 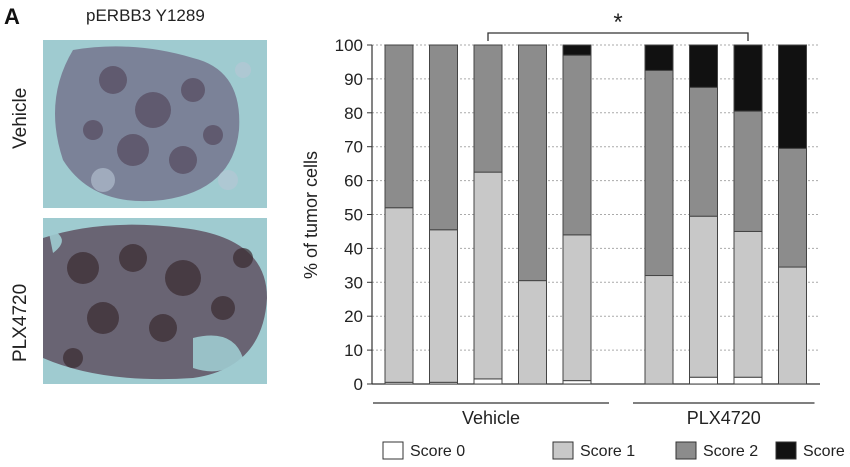 I want to click on significance-bracket, so click(x=618, y=36).